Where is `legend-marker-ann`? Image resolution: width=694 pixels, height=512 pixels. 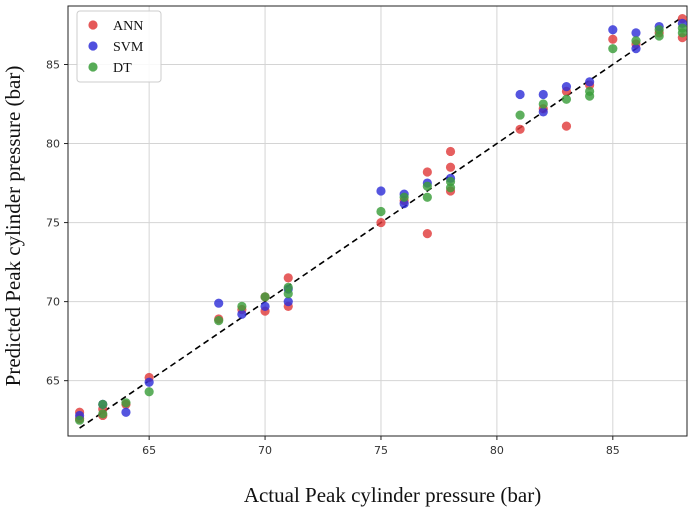 legend-marker-ann is located at coordinates (93, 25).